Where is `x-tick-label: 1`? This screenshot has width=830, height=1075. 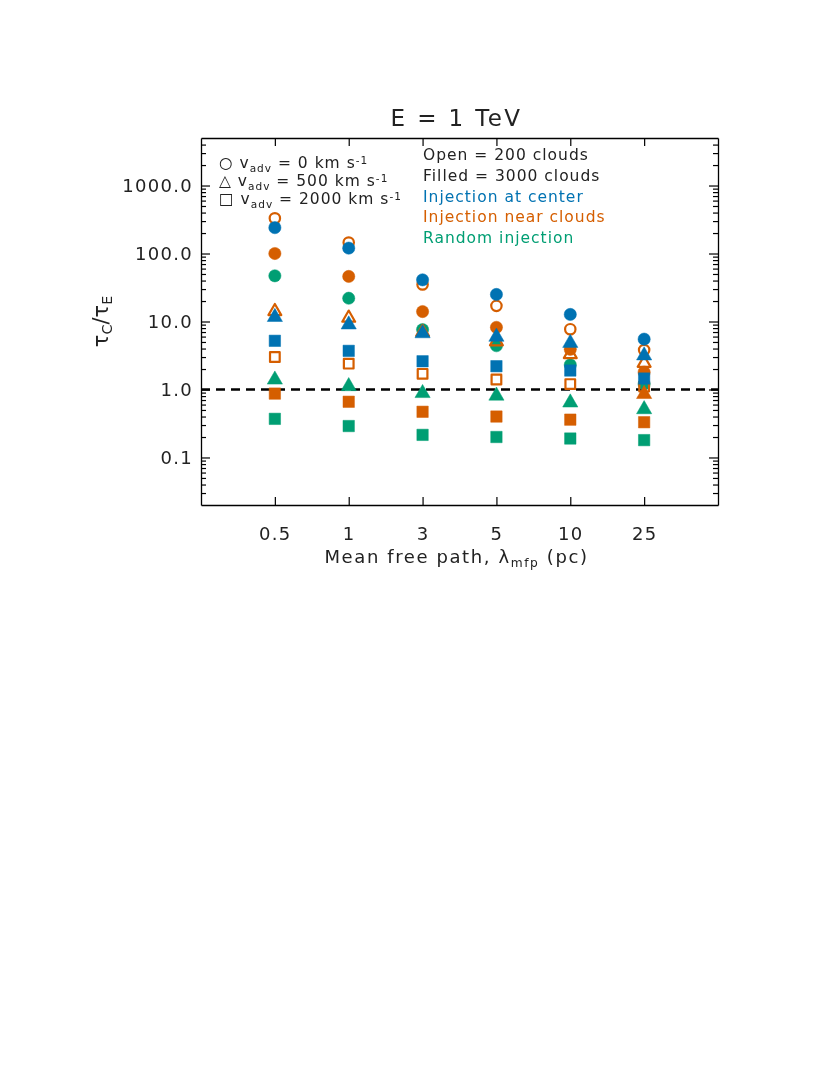
x-tick-label: 1 is located at coordinates (349, 533).